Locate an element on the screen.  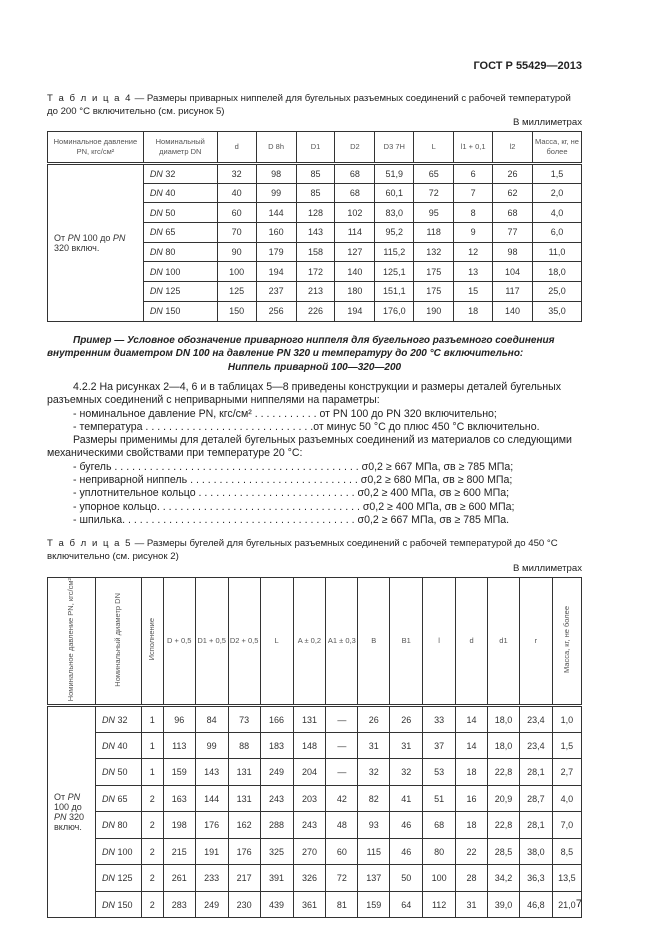
column-header: Исполнение is located at coordinates (152, 641).